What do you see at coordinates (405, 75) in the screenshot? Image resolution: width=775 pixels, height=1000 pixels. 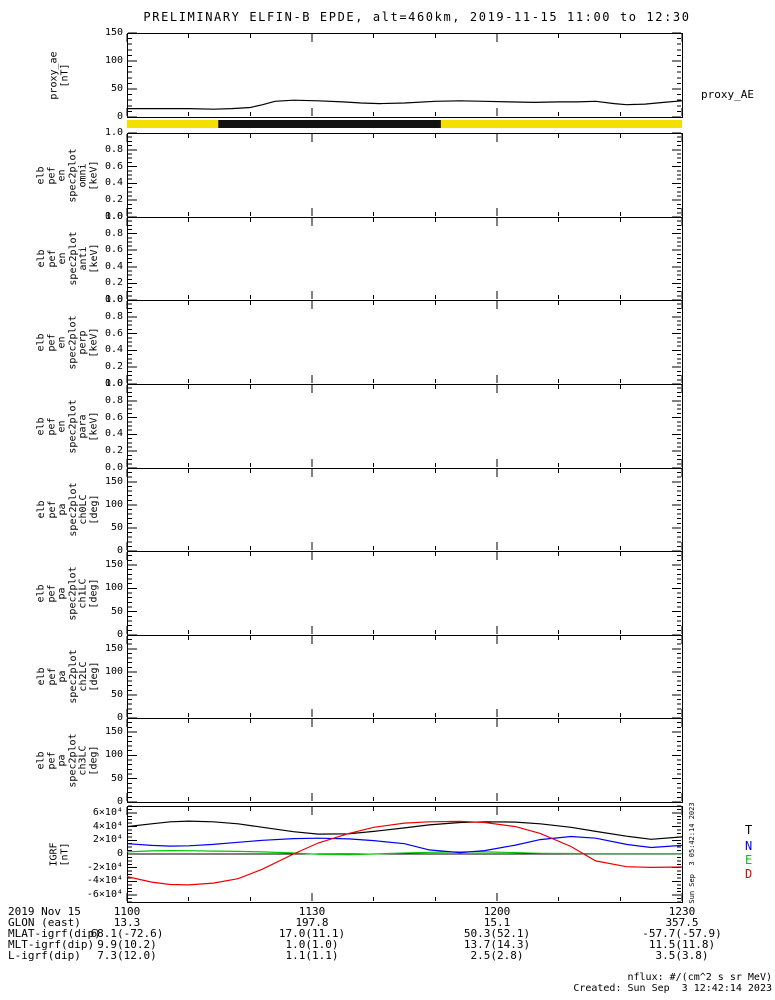 I see `panel-proxy_ae-frame` at bounding box center [405, 75].